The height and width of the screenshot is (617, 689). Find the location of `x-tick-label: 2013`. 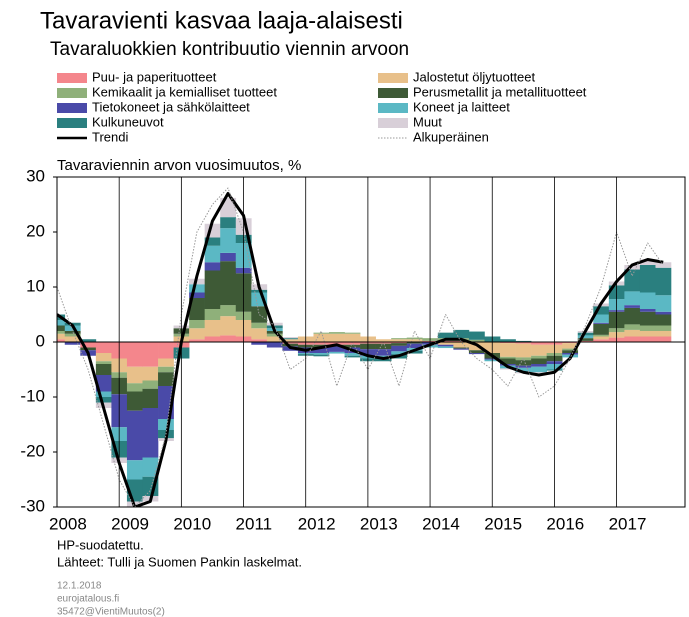

x-tick-label: 2013 is located at coordinates (379, 523).